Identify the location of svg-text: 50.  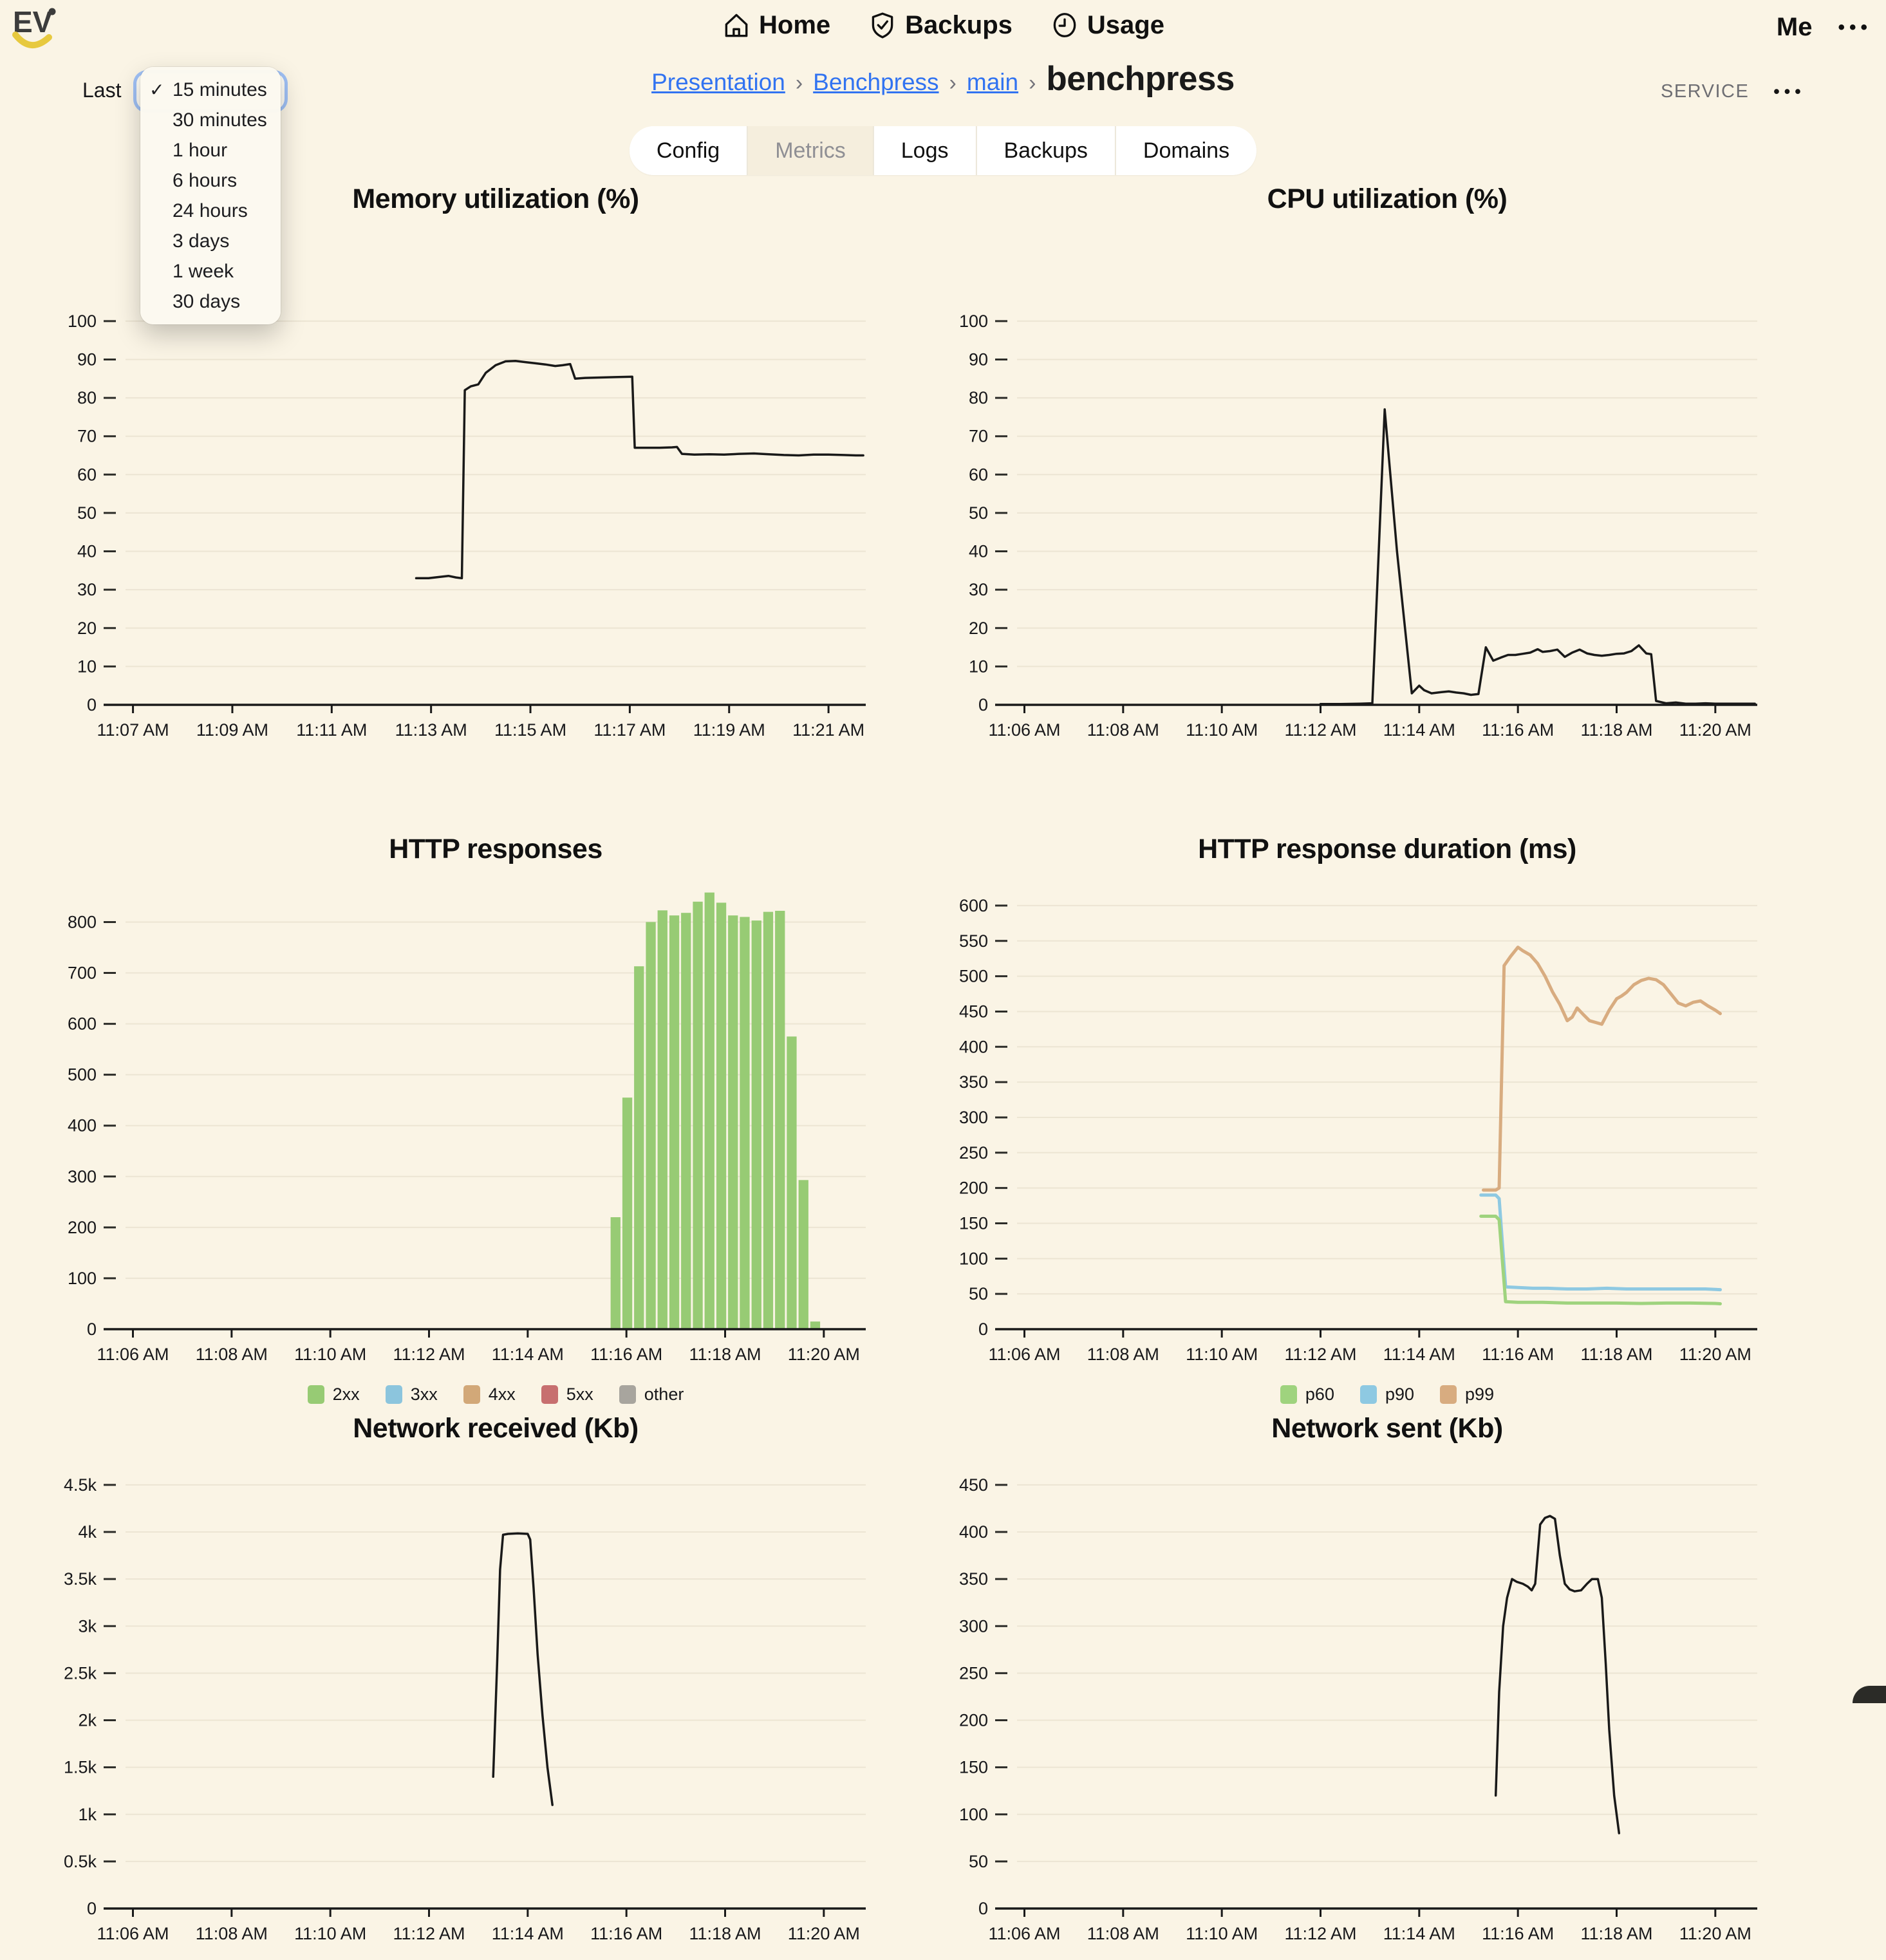
(978, 1293).